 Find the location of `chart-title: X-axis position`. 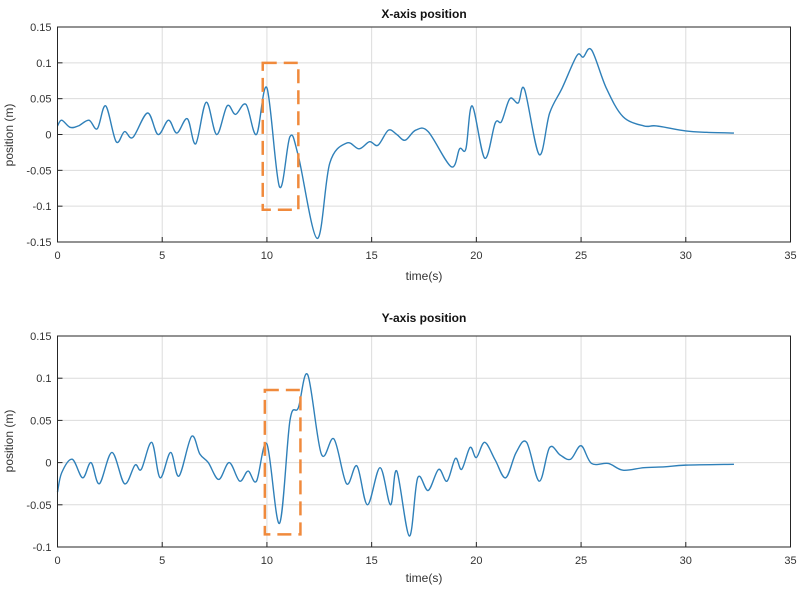

chart-title: X-axis position is located at coordinates (423, 14).